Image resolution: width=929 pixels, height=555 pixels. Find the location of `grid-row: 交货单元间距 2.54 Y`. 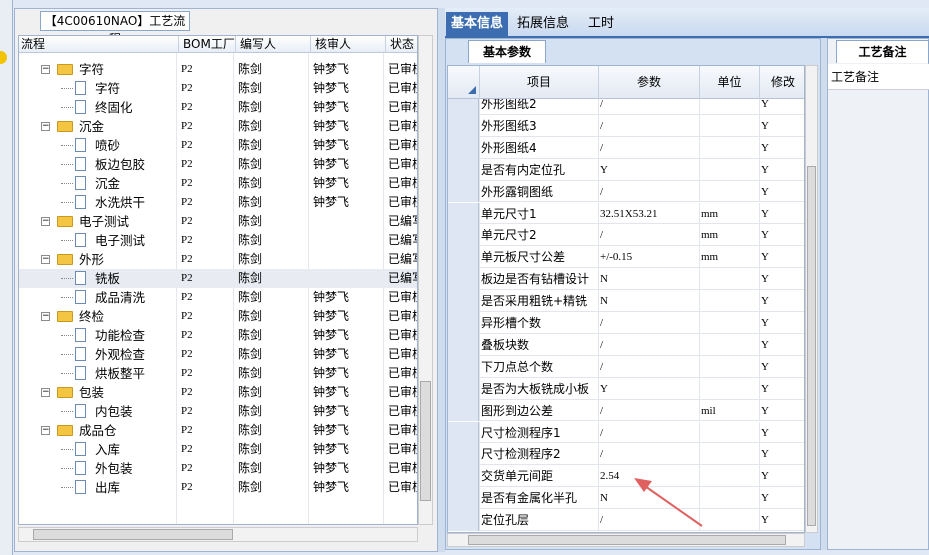

grid-row: 交货单元间距 2.54 Y is located at coordinates (626, 476).